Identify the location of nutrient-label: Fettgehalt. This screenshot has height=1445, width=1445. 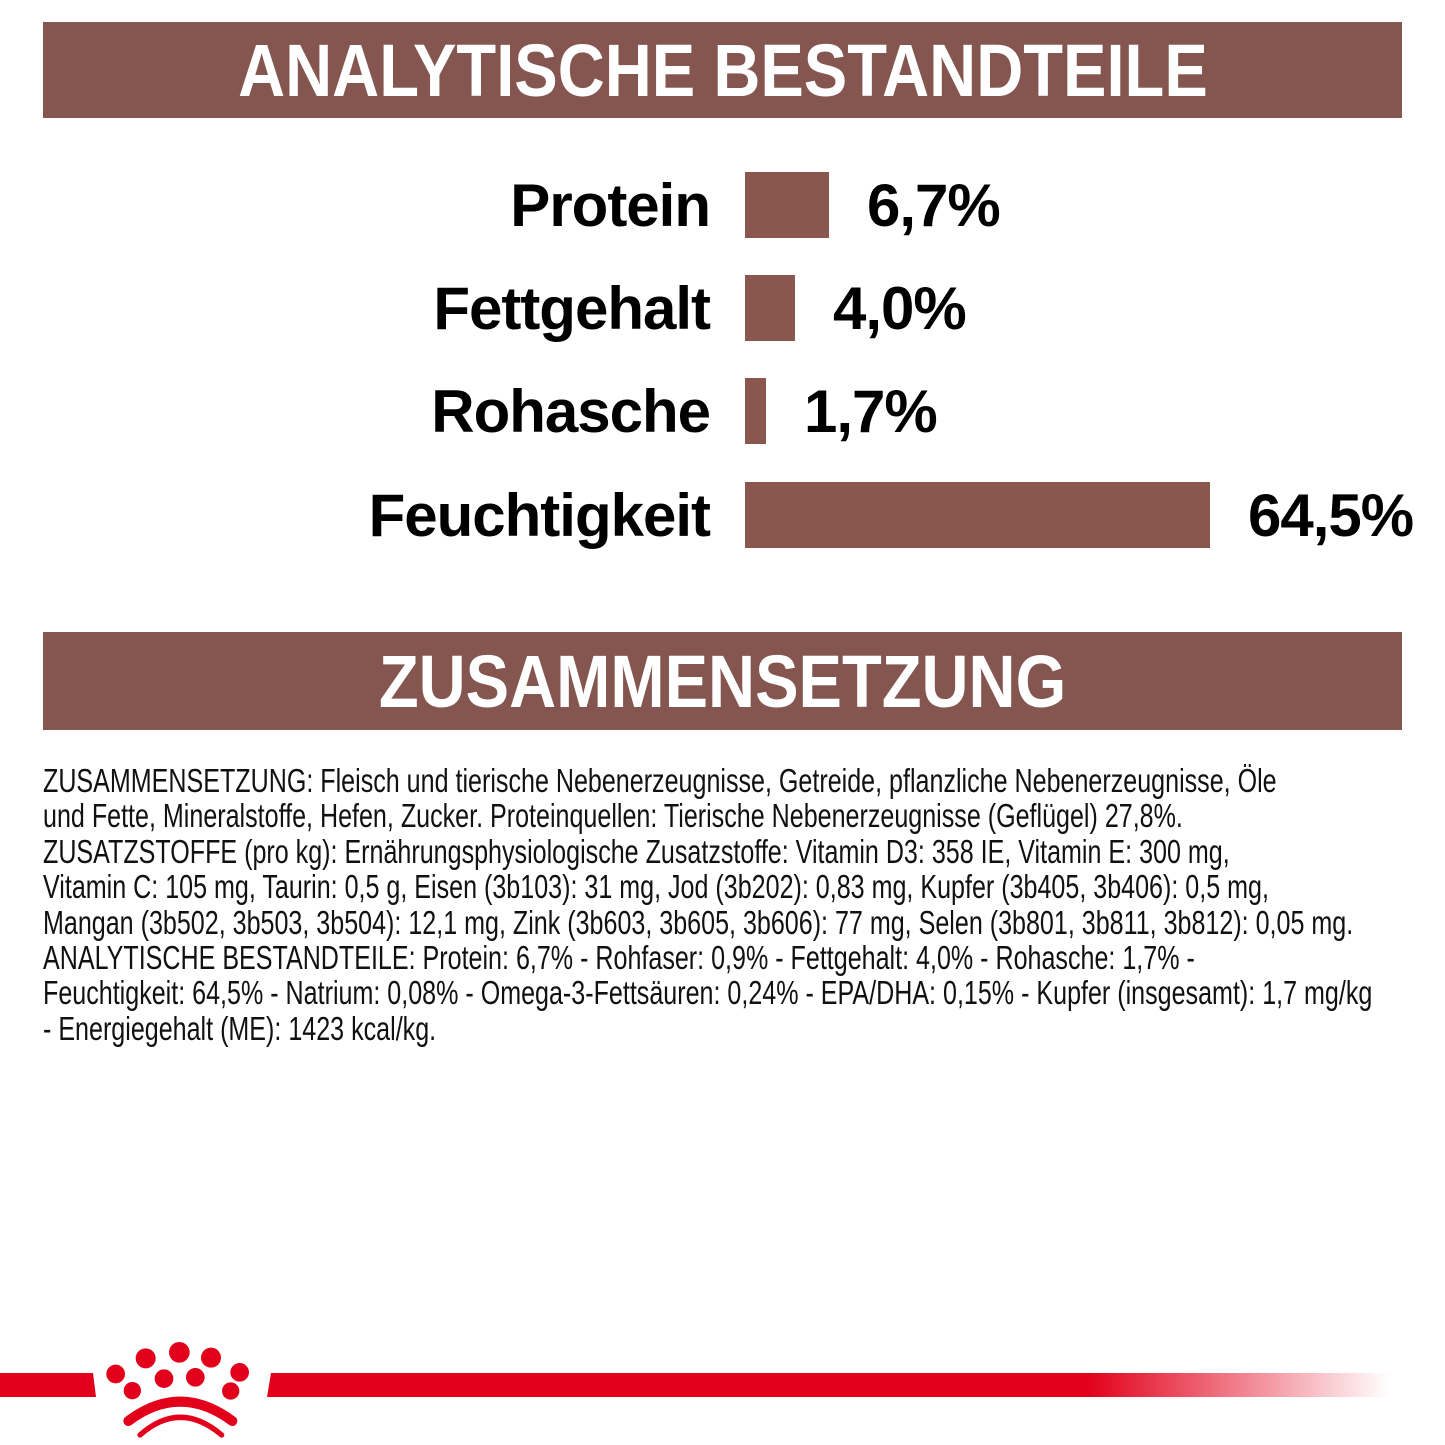
(572, 308).